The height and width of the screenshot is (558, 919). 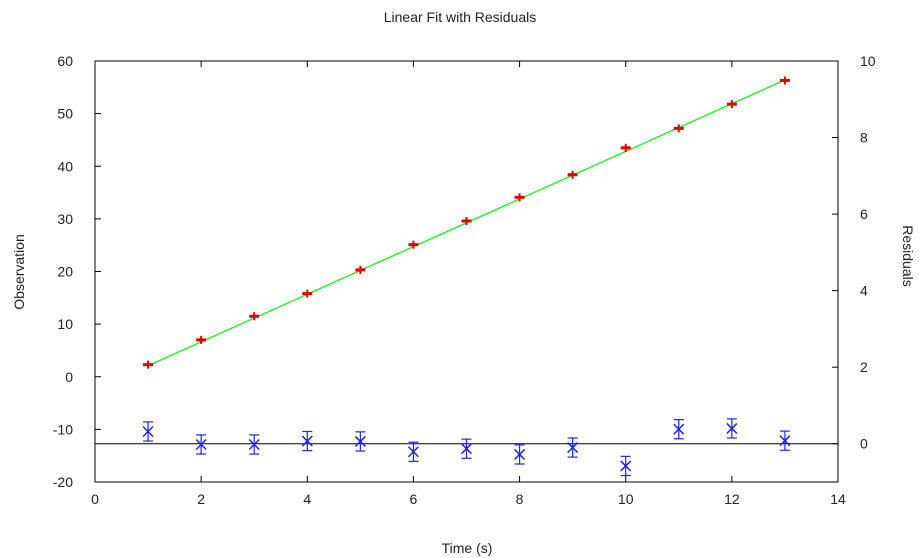 I want to click on y2-tick-label: 0, so click(x=864, y=444).